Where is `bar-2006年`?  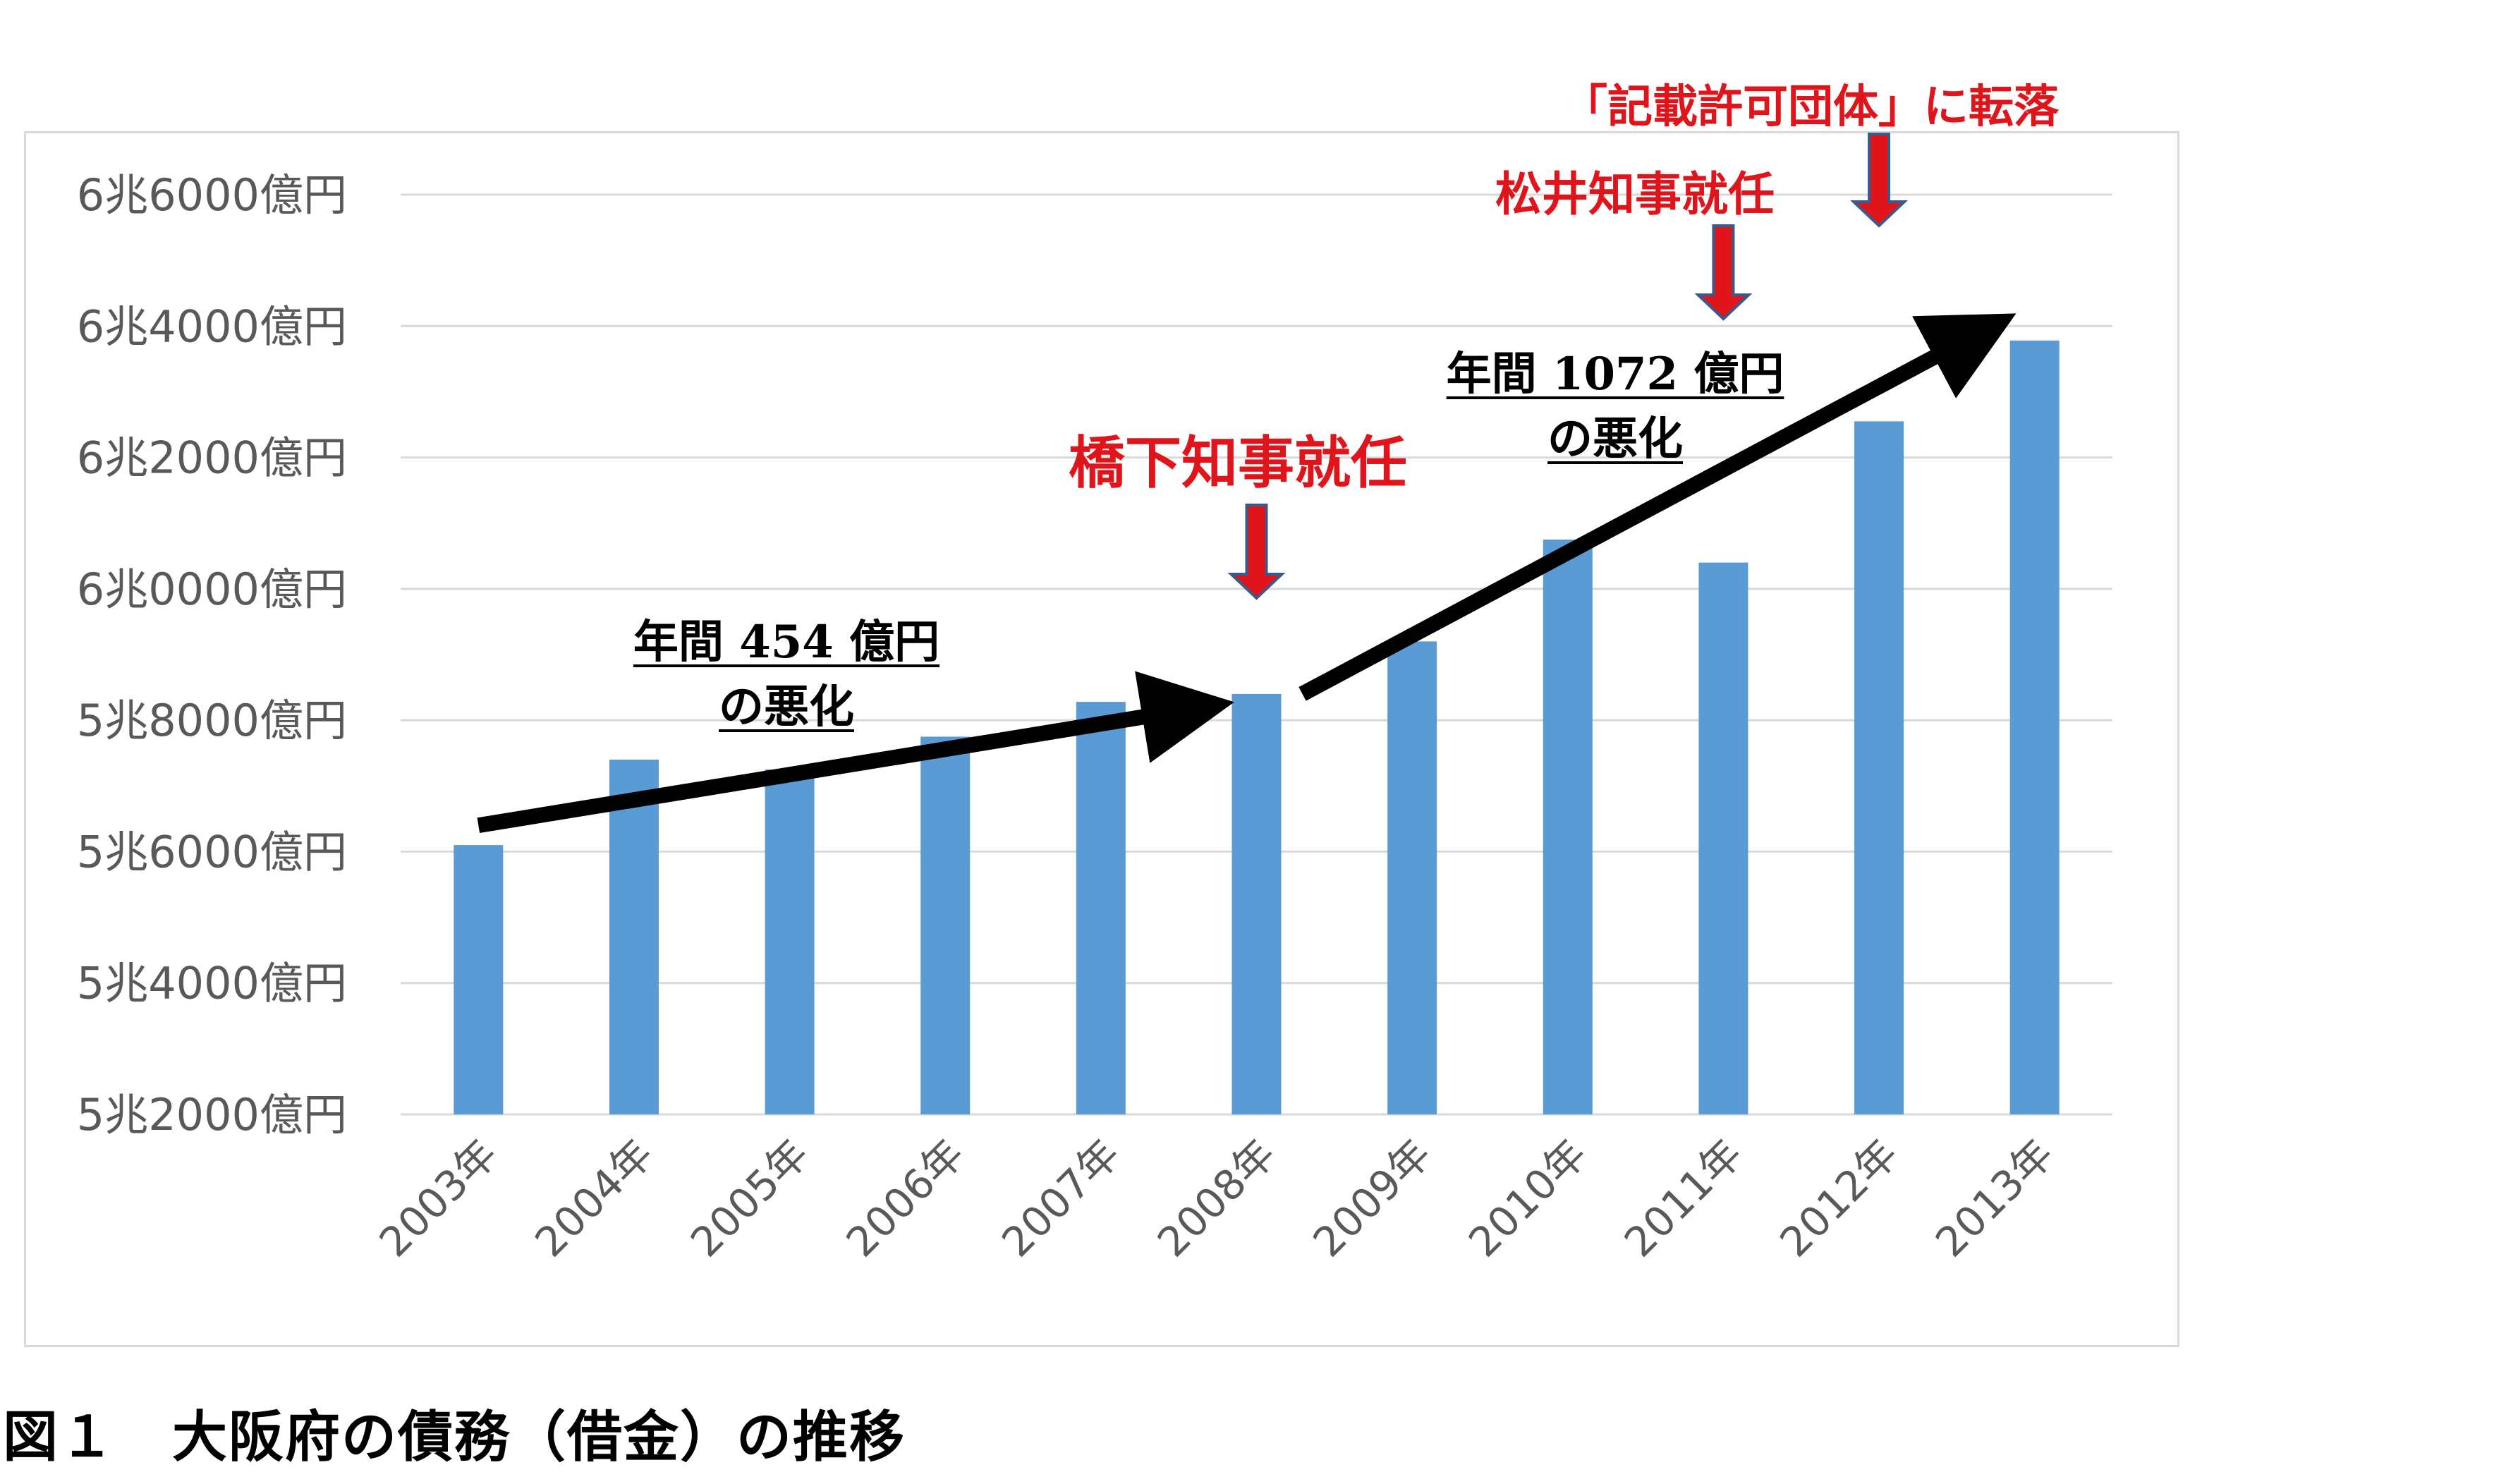
bar-2006年 is located at coordinates (945, 925).